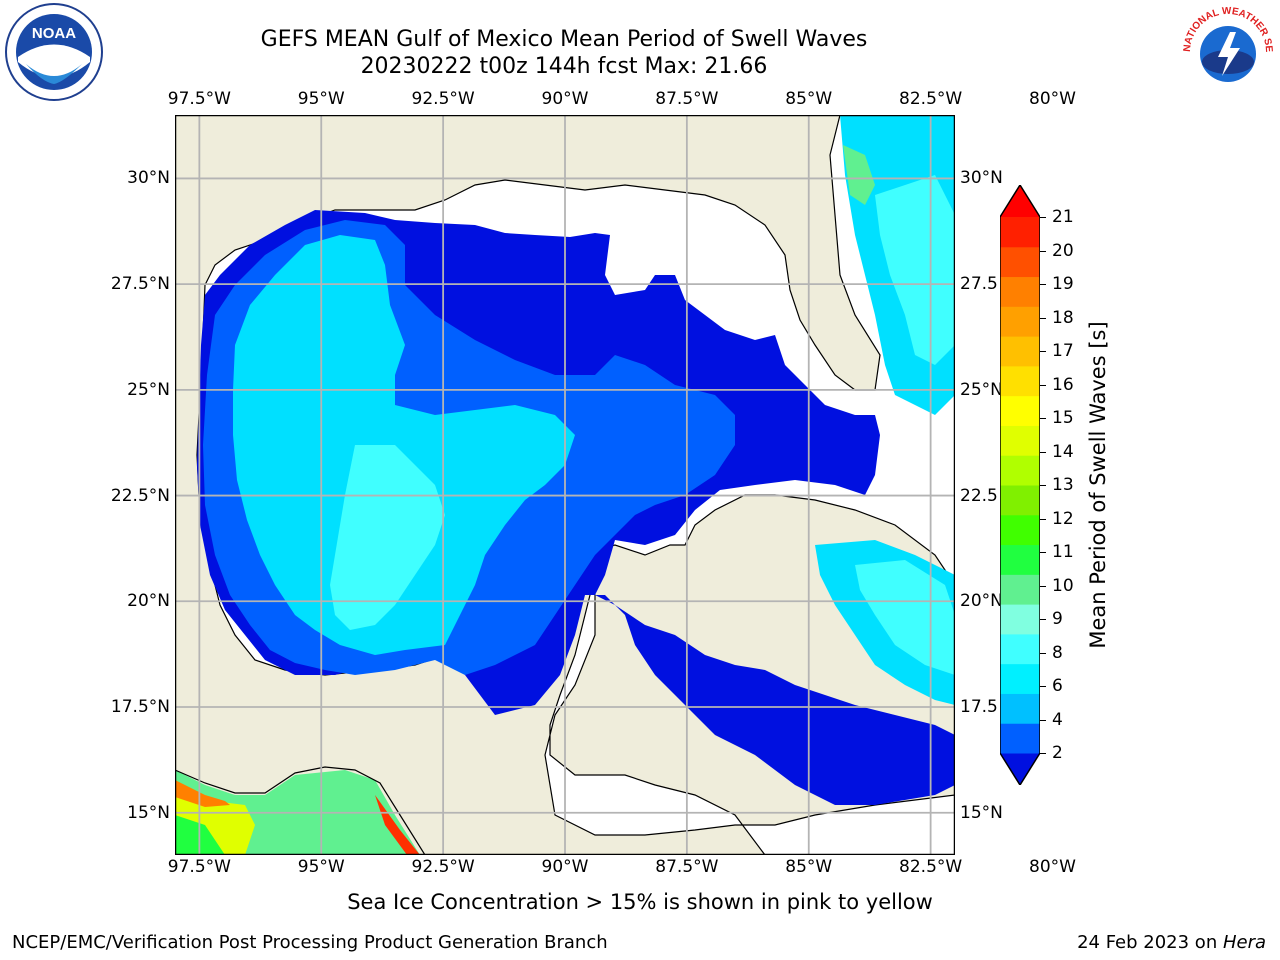 This screenshot has width=1280, height=960. What do you see at coordinates (202, 793) in the screenshot?
I see `pacific-swell-orange` at bounding box center [202, 793].